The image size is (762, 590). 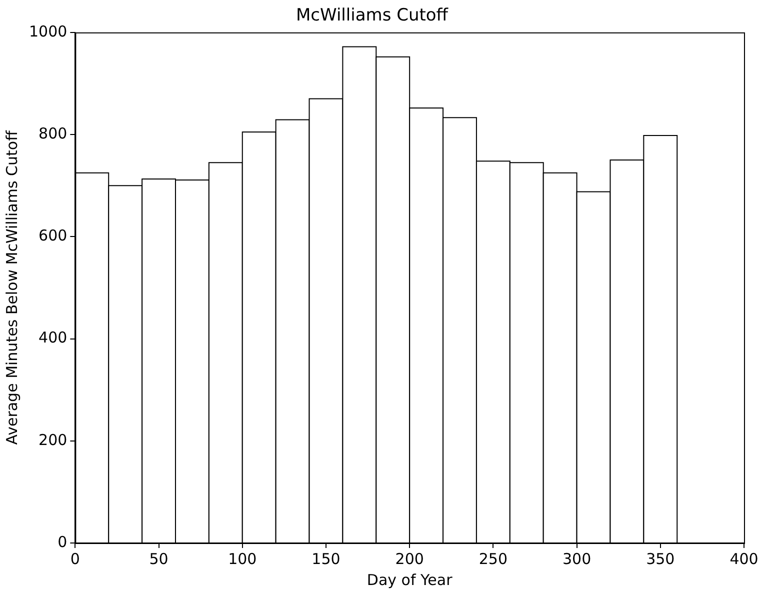 What do you see at coordinates (53, 439) in the screenshot?
I see `y-tick-label: 200` at bounding box center [53, 439].